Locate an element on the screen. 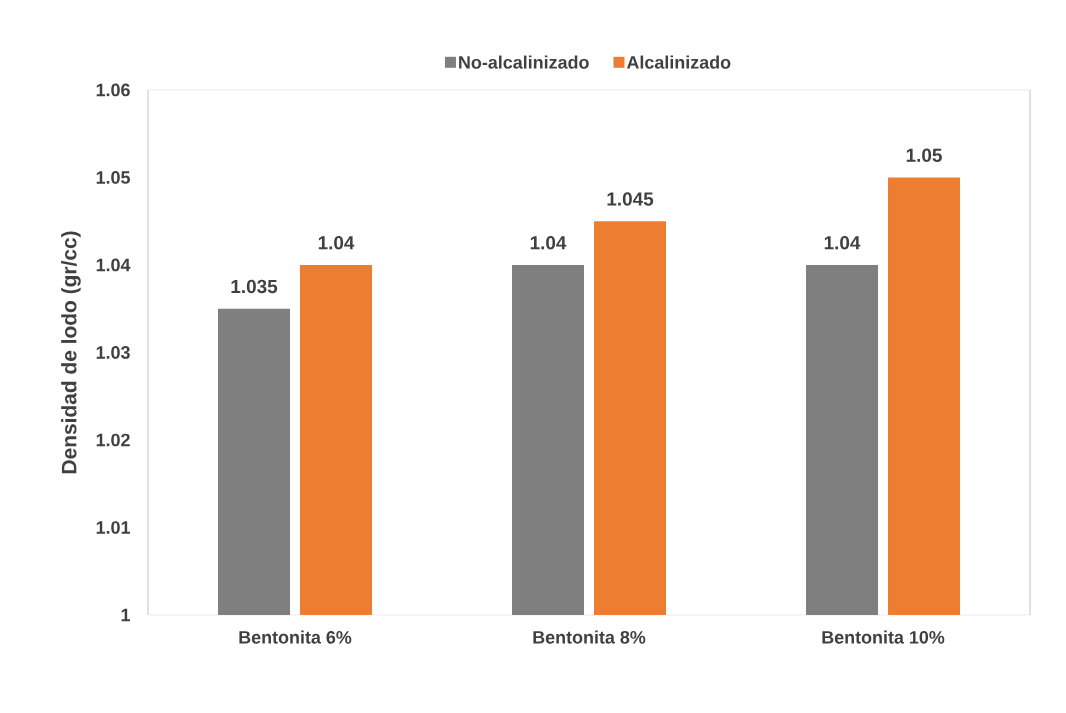 The image size is (1066, 713). x-tick-label: Bentonita 8% is located at coordinates (589, 637).